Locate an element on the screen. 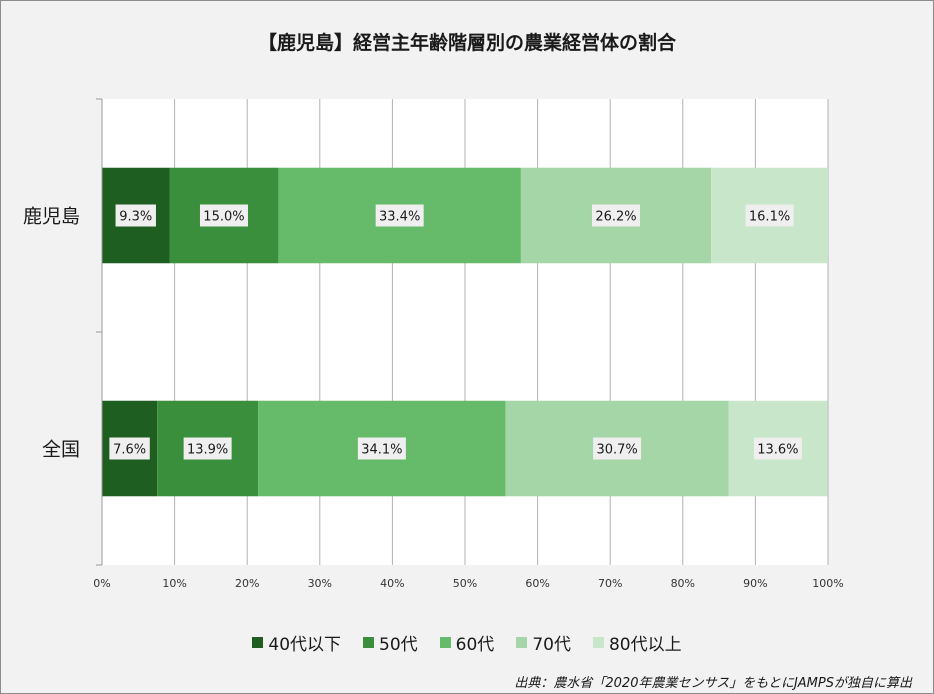 Image resolution: width=934 pixels, height=694 pixels. data-label: 15.0% is located at coordinates (223, 217).